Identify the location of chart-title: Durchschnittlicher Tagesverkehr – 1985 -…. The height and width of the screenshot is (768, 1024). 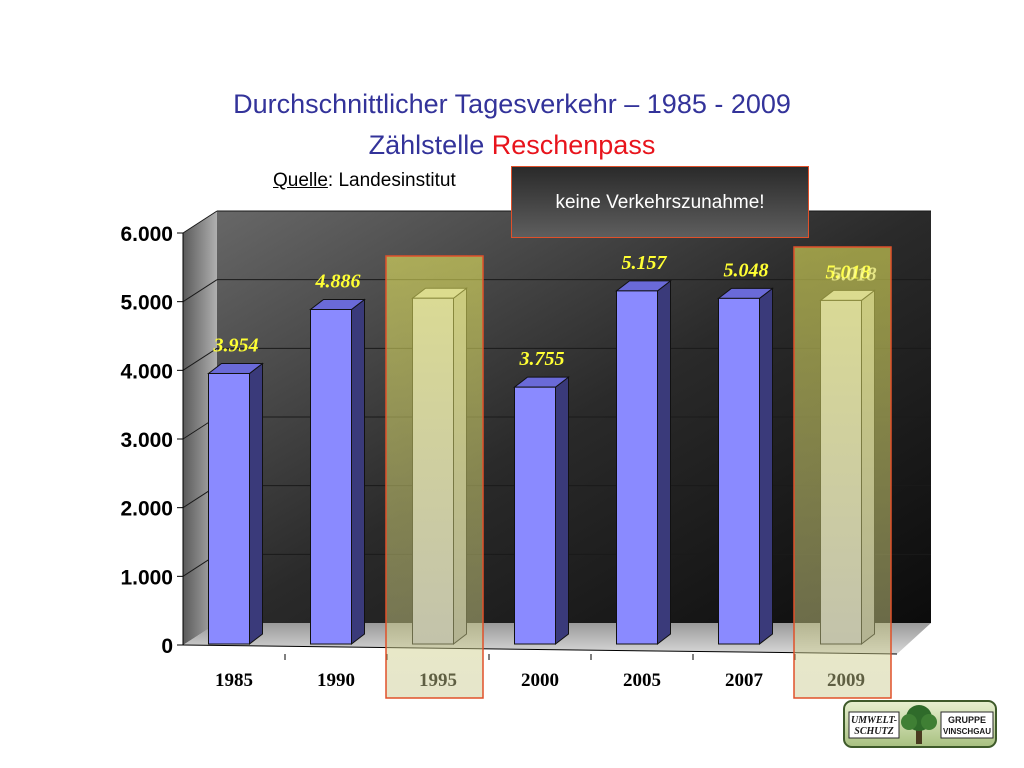
(512, 104).